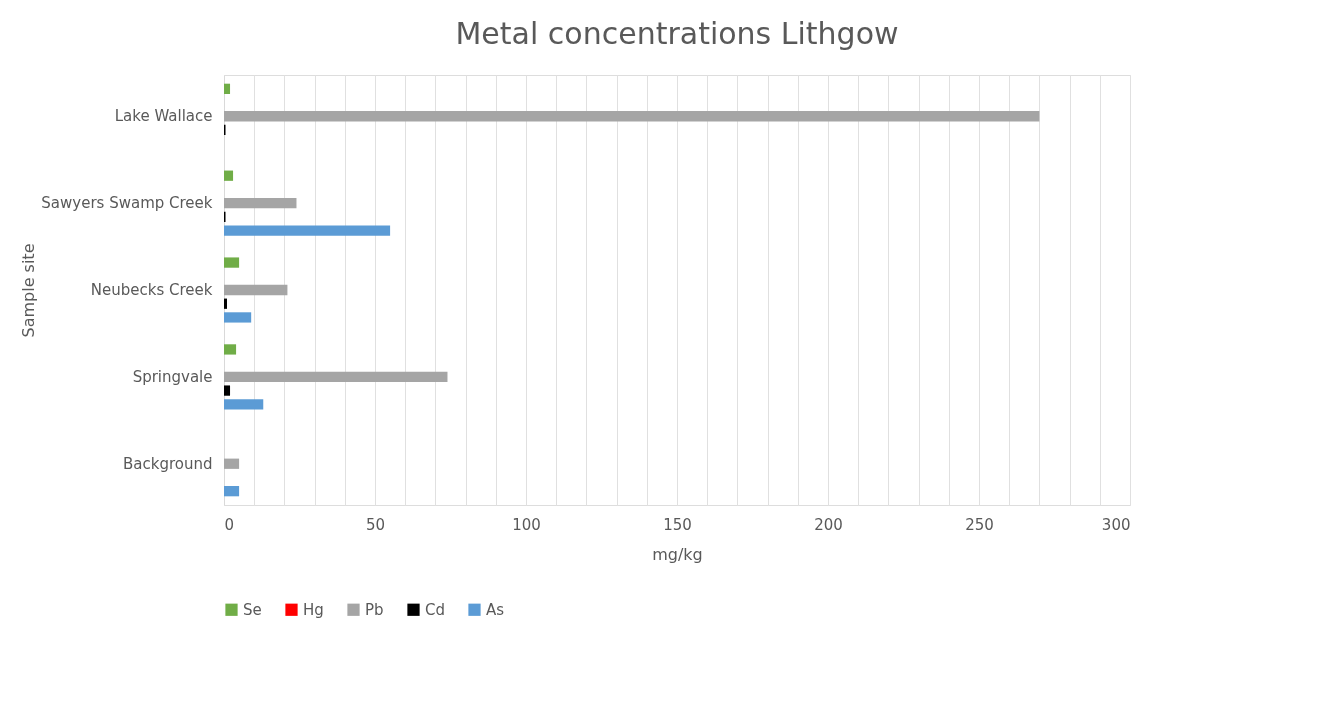 This screenshot has height=728, width=1320. Describe the element at coordinates (127, 203) in the screenshot. I see `y-tick-label: Sawyers Swamp Creek` at that location.